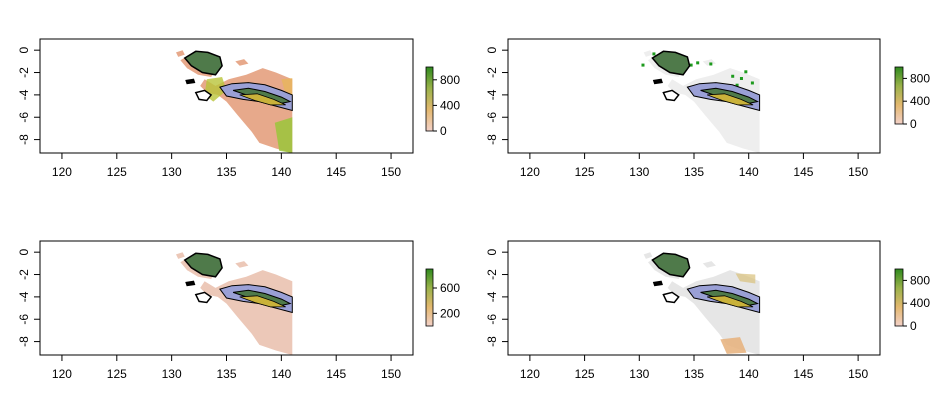 This screenshot has height=409, width=937. Describe the element at coordinates (450, 105) in the screenshot. I see `legend-tick-label: 400` at that location.